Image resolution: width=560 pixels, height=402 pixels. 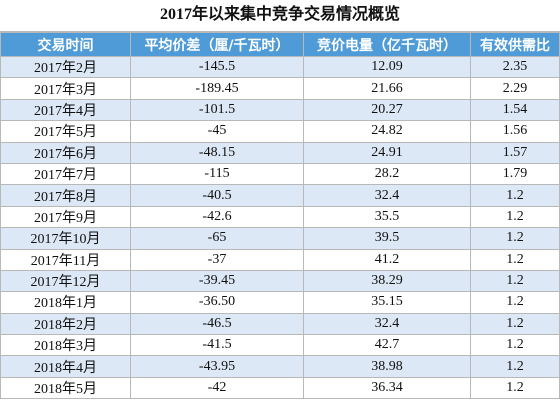 What do you see at coordinates (65, 67) in the screenshot?
I see `data-cell: 2017年2月` at bounding box center [65, 67].